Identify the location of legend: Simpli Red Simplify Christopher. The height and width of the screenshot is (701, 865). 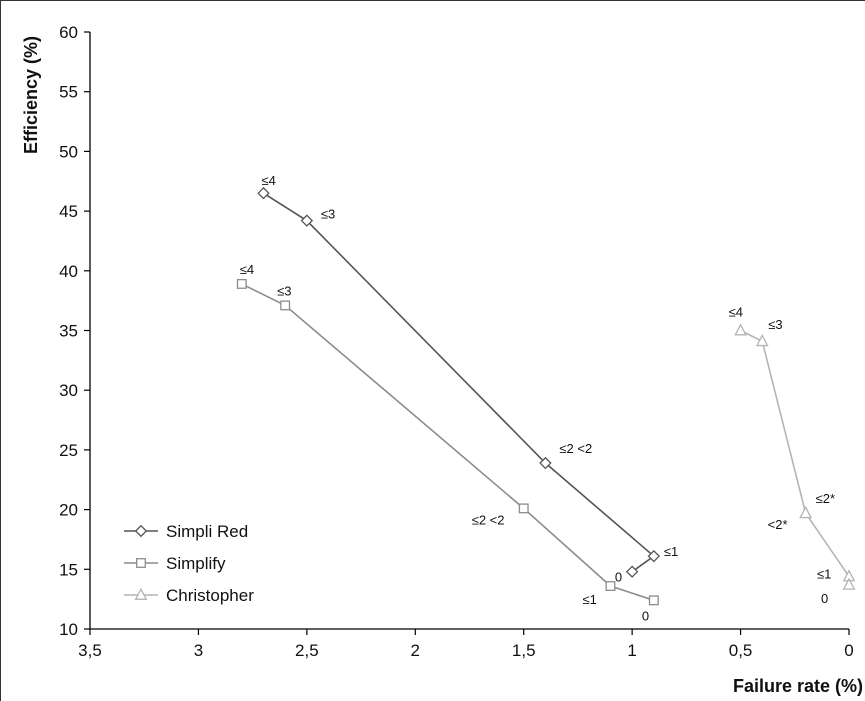
(189, 563).